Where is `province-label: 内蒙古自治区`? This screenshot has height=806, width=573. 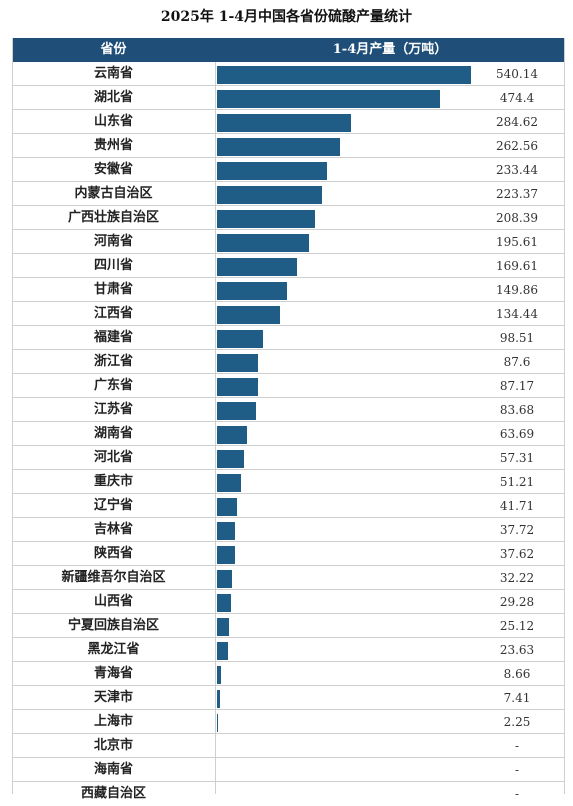 province-label: 内蒙古自治区 is located at coordinates (113, 193).